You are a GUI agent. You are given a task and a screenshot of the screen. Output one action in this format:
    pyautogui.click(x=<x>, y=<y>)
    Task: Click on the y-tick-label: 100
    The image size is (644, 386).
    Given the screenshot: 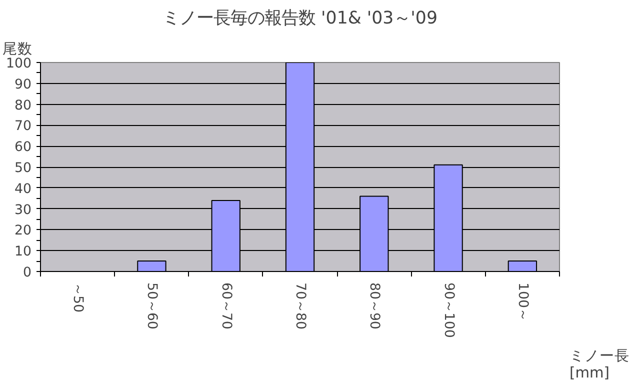 What is the action you would take?
    pyautogui.click(x=19, y=64)
    